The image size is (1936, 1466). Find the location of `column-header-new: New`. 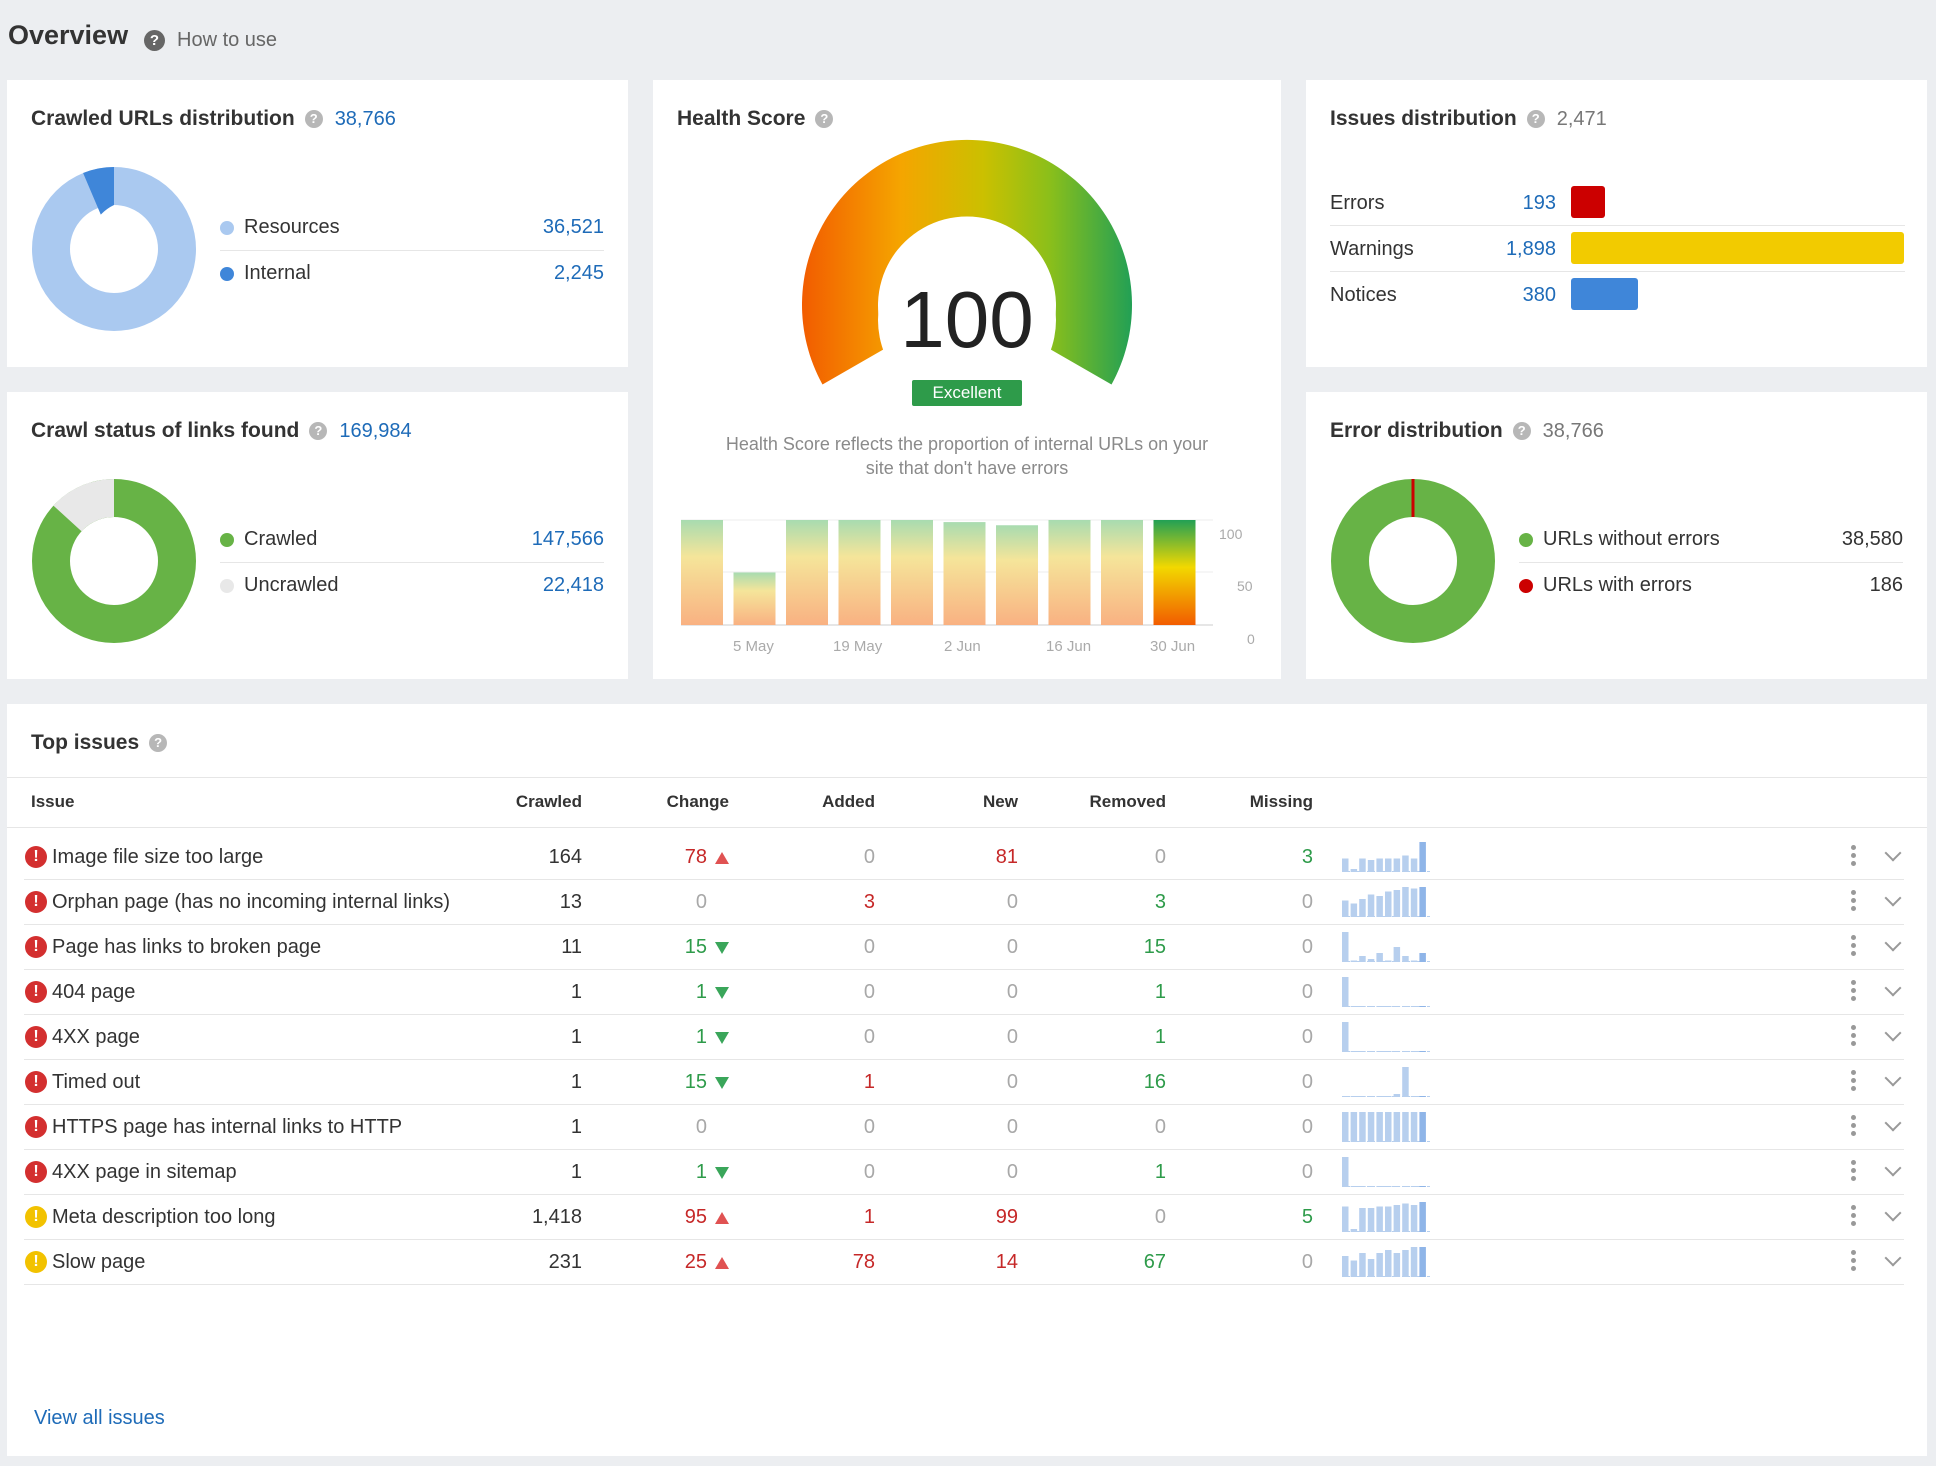

column-header-new: New is located at coordinates (1000, 801).